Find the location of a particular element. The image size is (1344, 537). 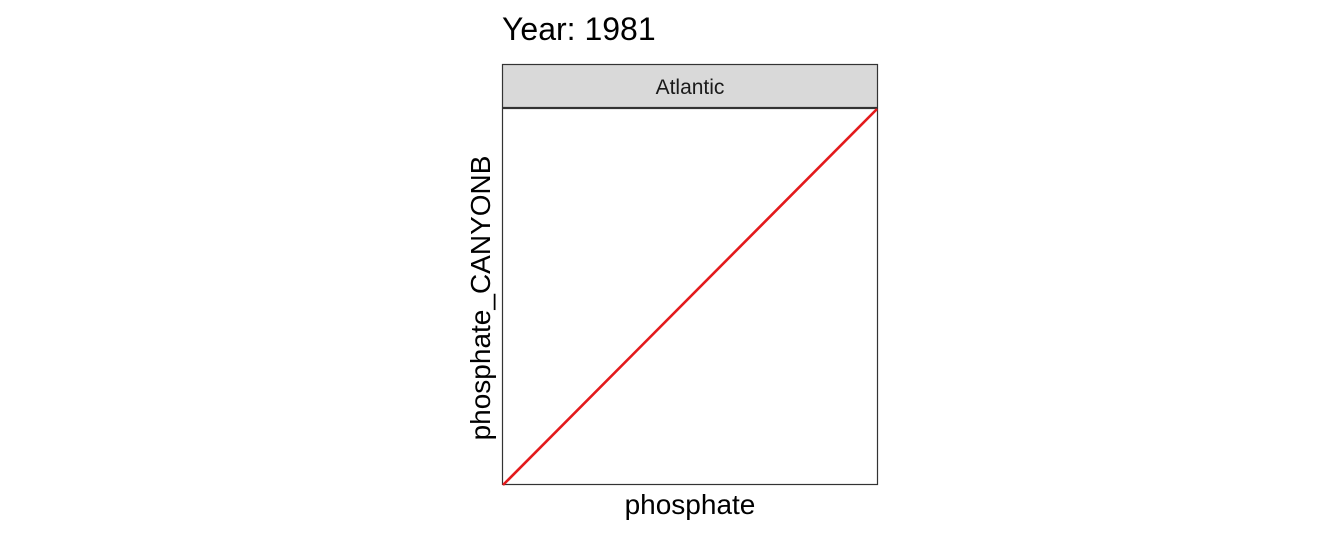

facet-strip is located at coordinates (690, 86).